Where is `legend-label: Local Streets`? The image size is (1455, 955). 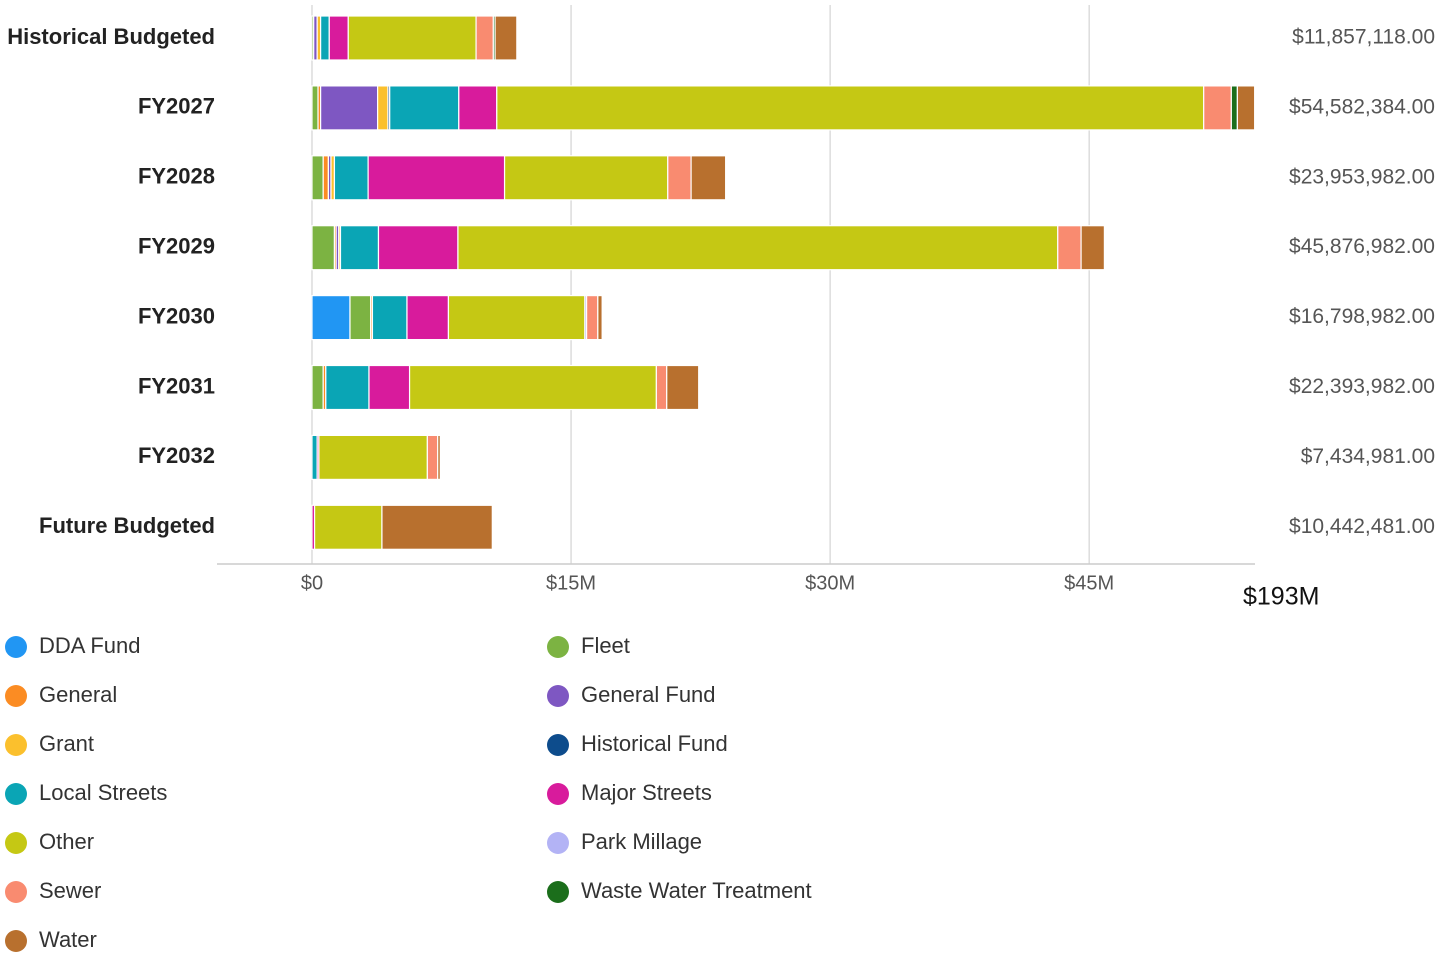
legend-label: Local Streets is located at coordinates (103, 792).